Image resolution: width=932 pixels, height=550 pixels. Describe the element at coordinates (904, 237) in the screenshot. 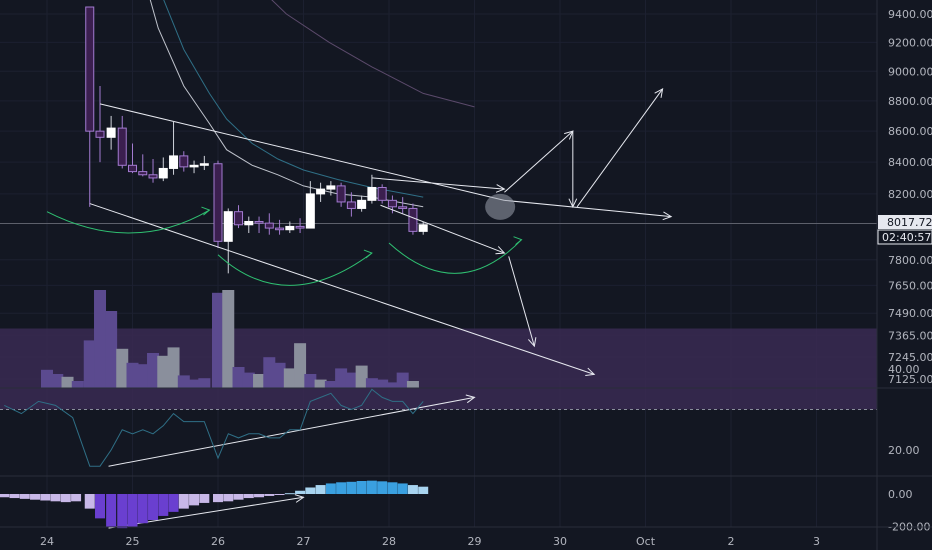

I see `countdown-badge` at that location.